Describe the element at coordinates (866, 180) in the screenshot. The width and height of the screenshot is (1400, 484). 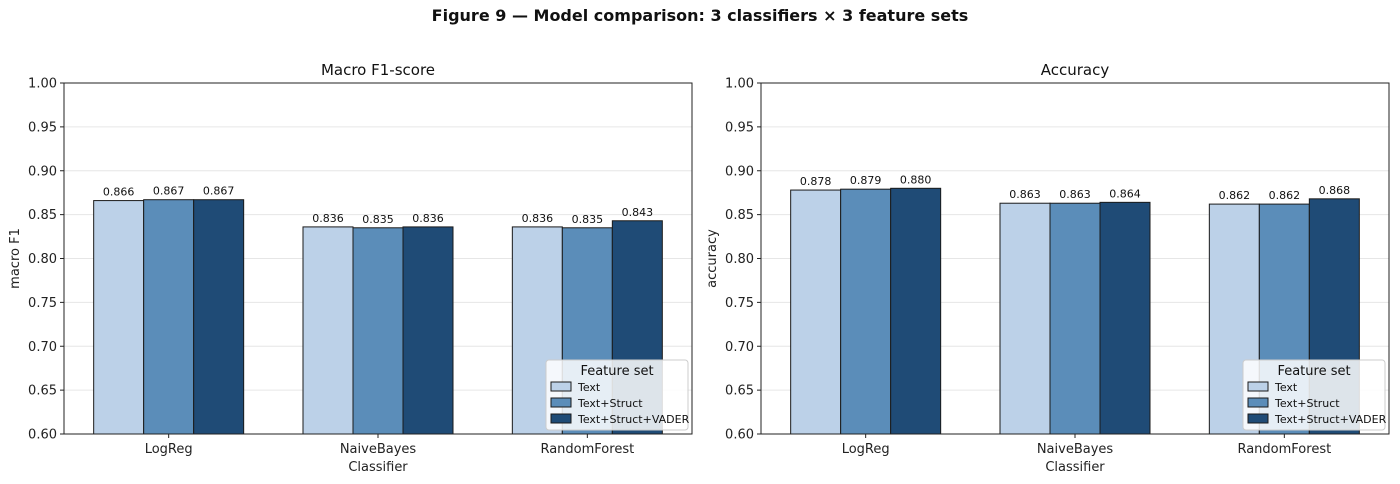
I see `bar-value-label: 0.879` at that location.